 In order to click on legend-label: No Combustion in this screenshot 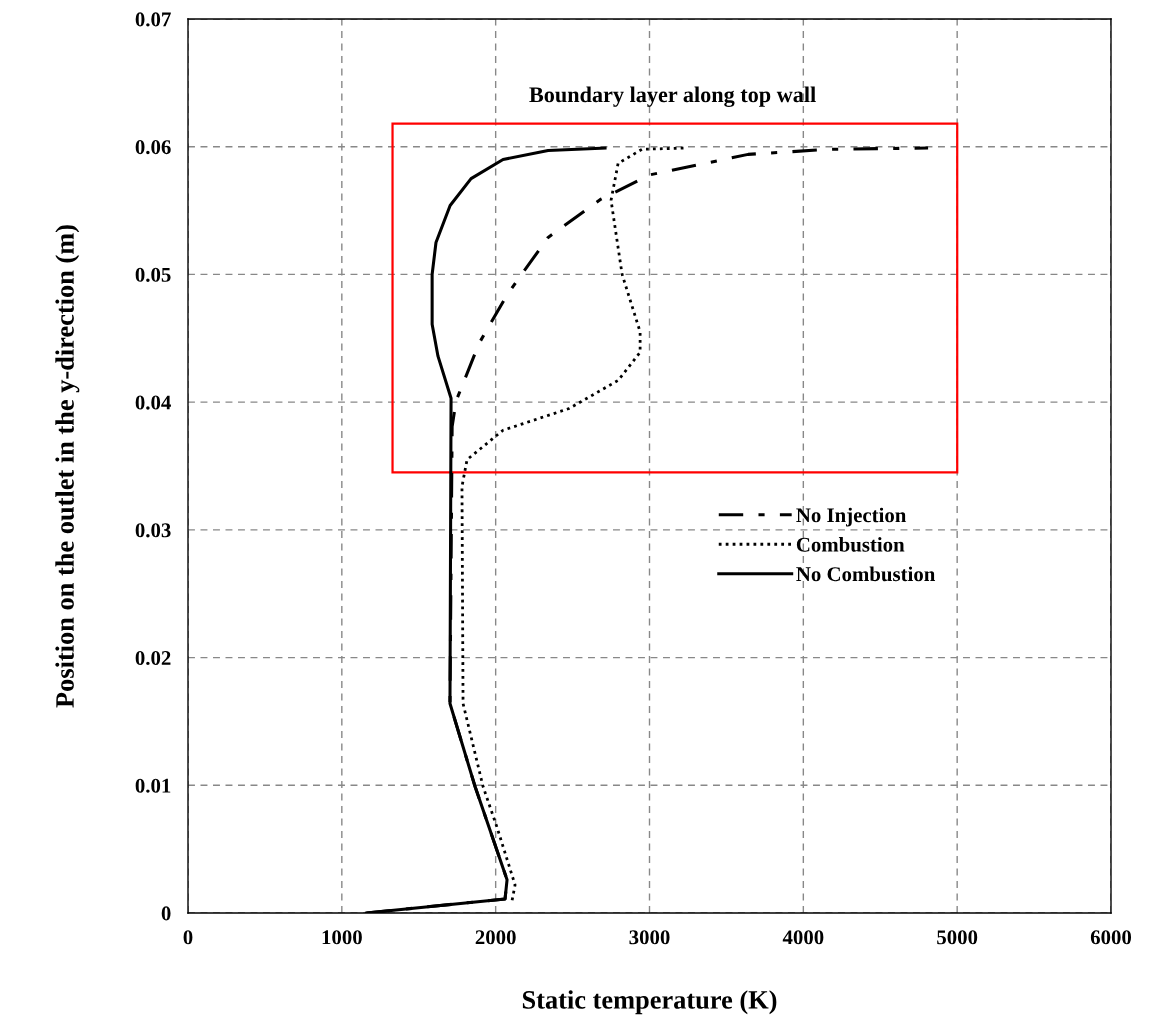, I will do `click(866, 574)`.